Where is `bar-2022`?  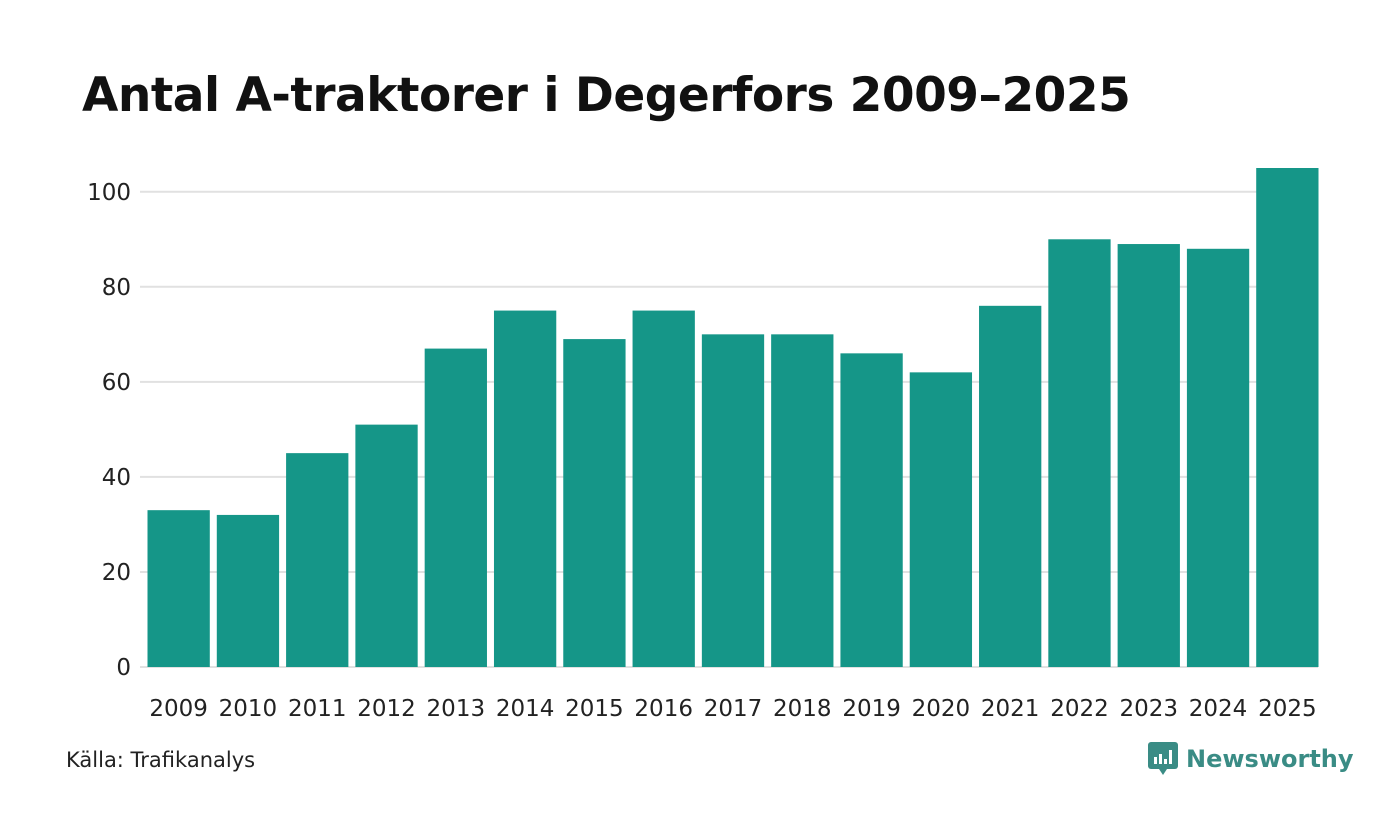 bar-2022 is located at coordinates (1079, 453).